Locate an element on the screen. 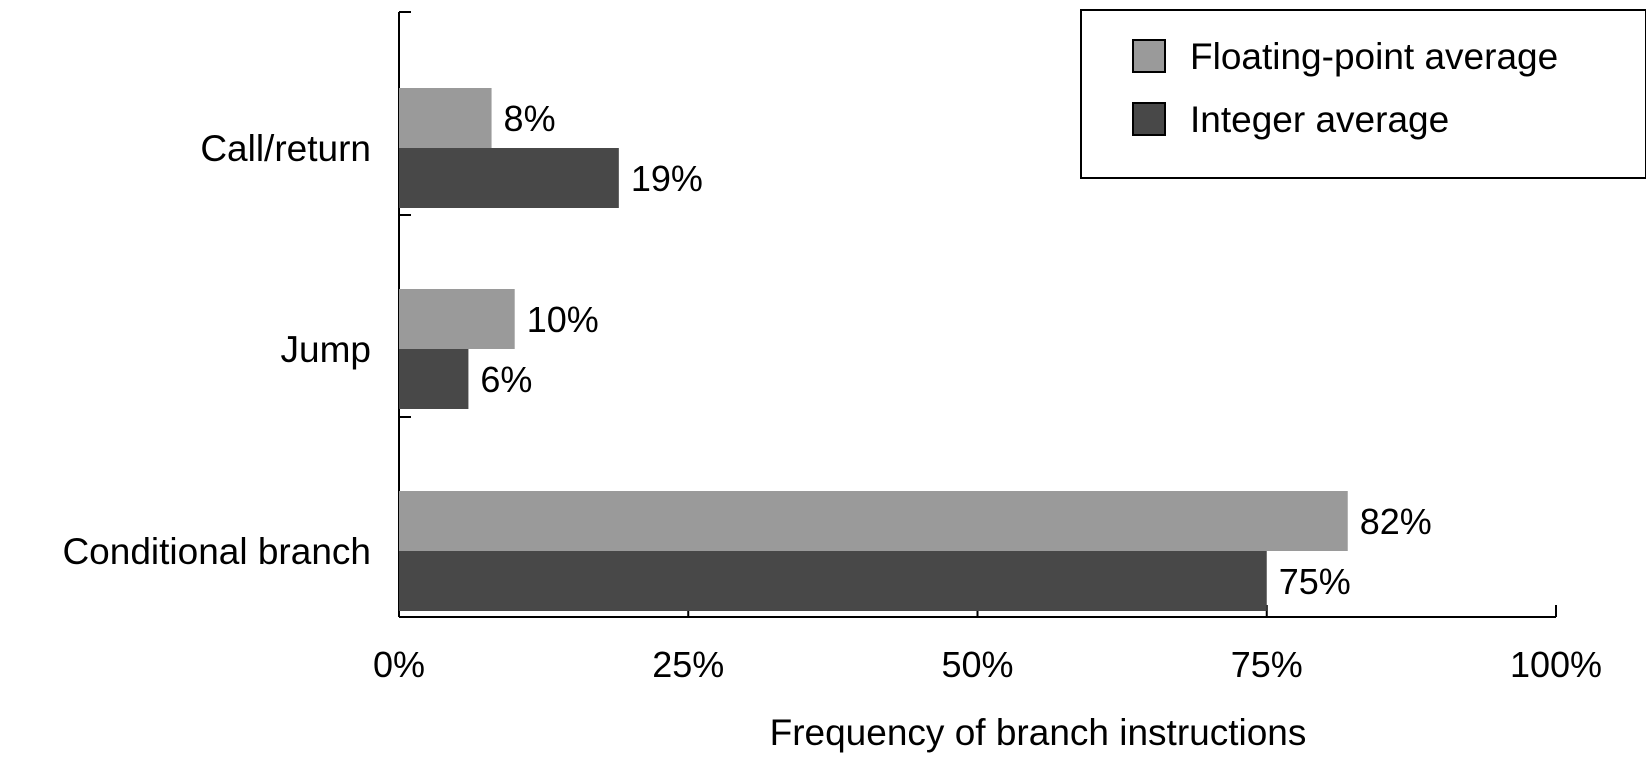  data-label: 82% is located at coordinates (1396, 521).